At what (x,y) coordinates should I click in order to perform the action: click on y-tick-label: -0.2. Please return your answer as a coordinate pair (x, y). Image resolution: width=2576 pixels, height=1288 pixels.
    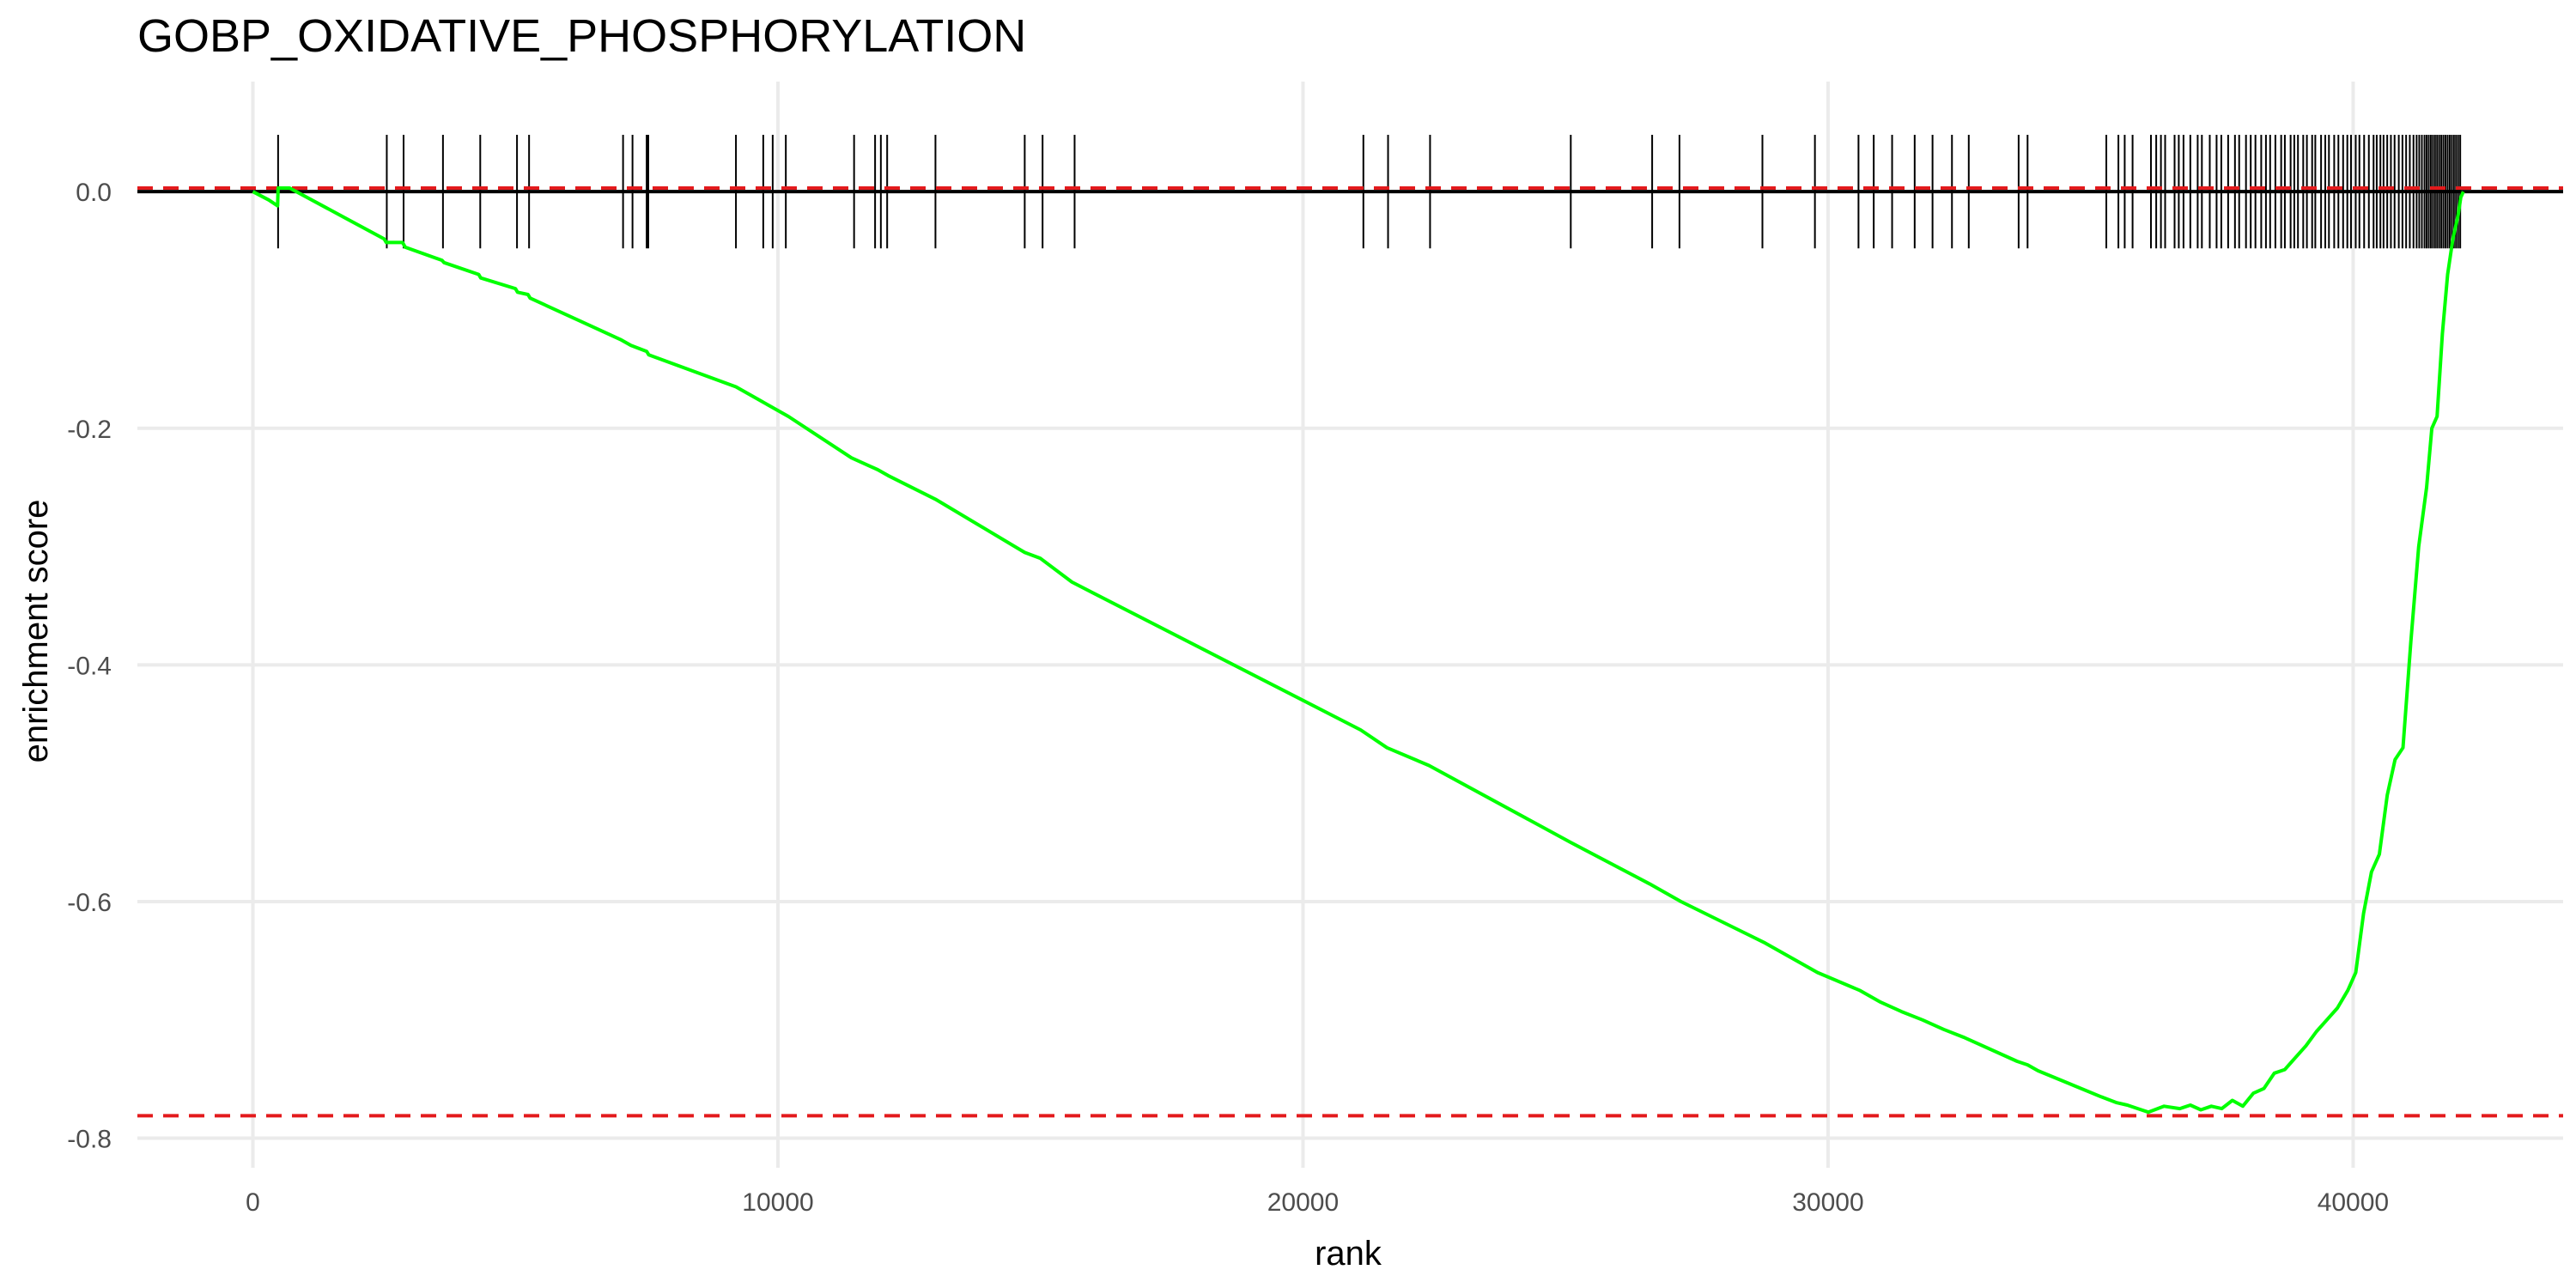
    Looking at the image, I should click on (90, 430).